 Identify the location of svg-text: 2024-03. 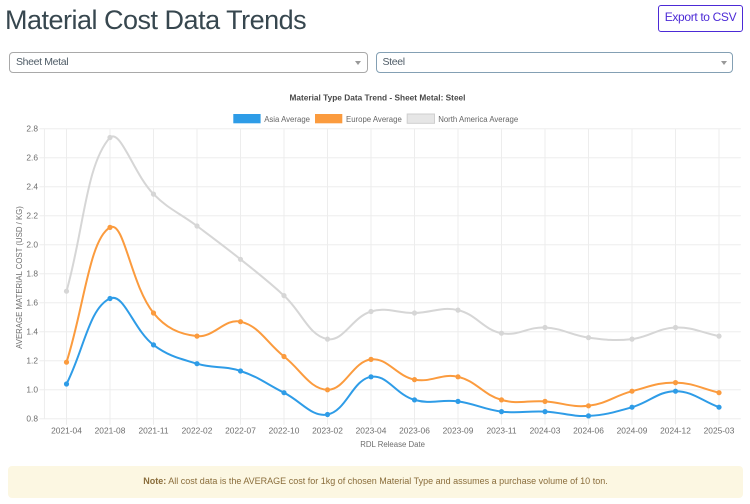
(545, 431).